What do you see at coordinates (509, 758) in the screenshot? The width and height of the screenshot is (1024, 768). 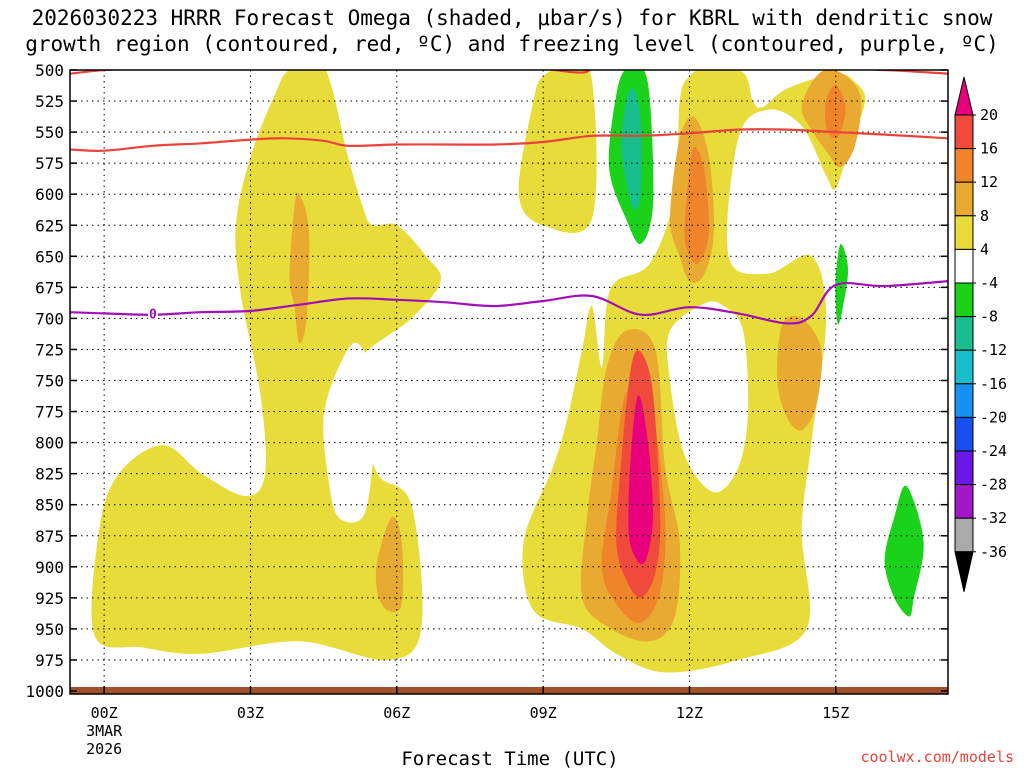 I see `x-axis-label: Forecast Time (UTC)` at bounding box center [509, 758].